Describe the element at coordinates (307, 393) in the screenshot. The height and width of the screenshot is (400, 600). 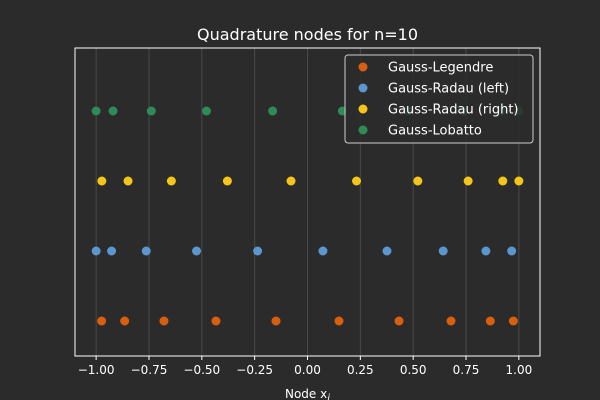
I see `x-axis-label: Node xi` at that location.